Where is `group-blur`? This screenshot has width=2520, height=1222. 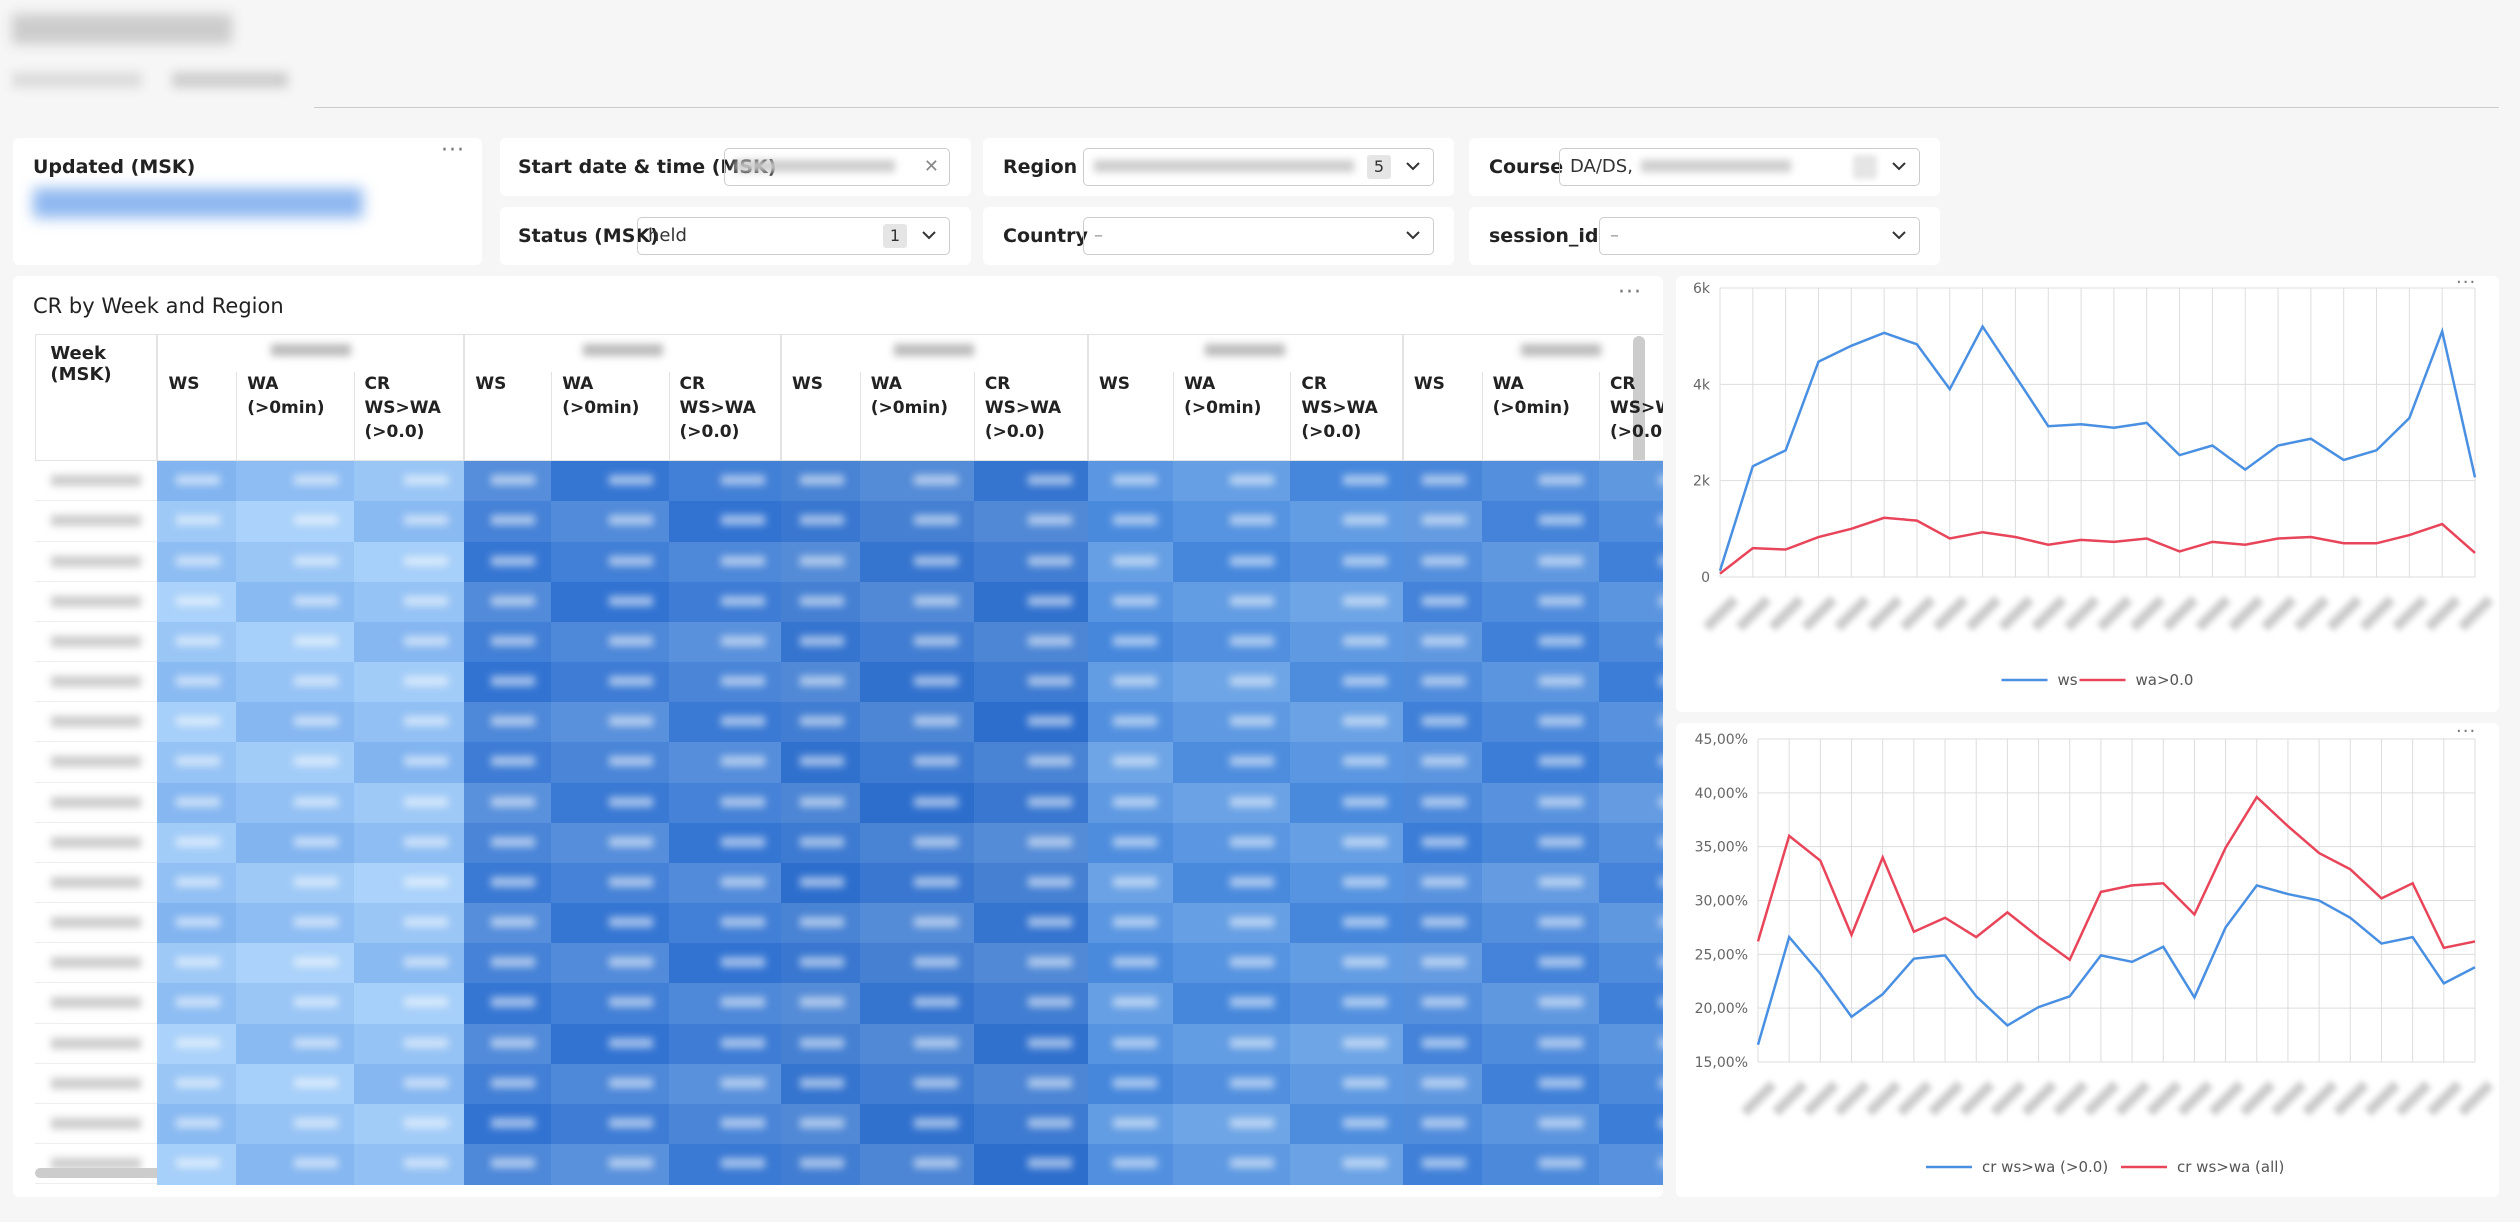
group-blur is located at coordinates (1561, 350).